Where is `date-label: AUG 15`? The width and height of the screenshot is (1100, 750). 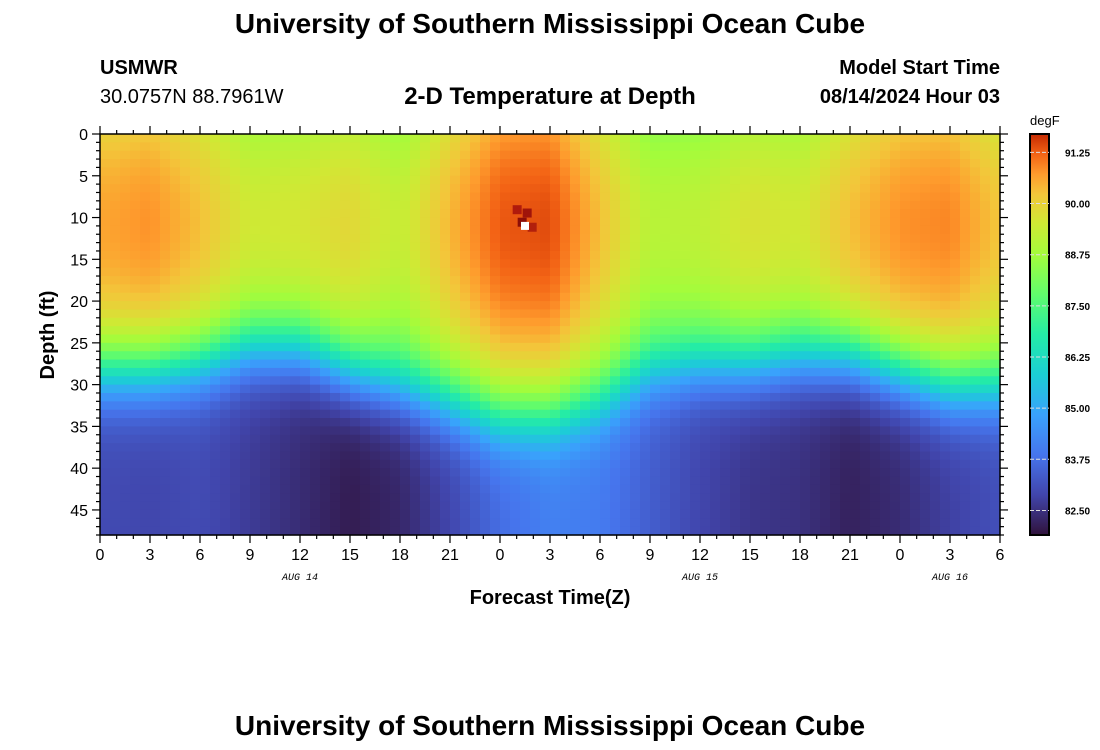
date-label: AUG 15 is located at coordinates (699, 578).